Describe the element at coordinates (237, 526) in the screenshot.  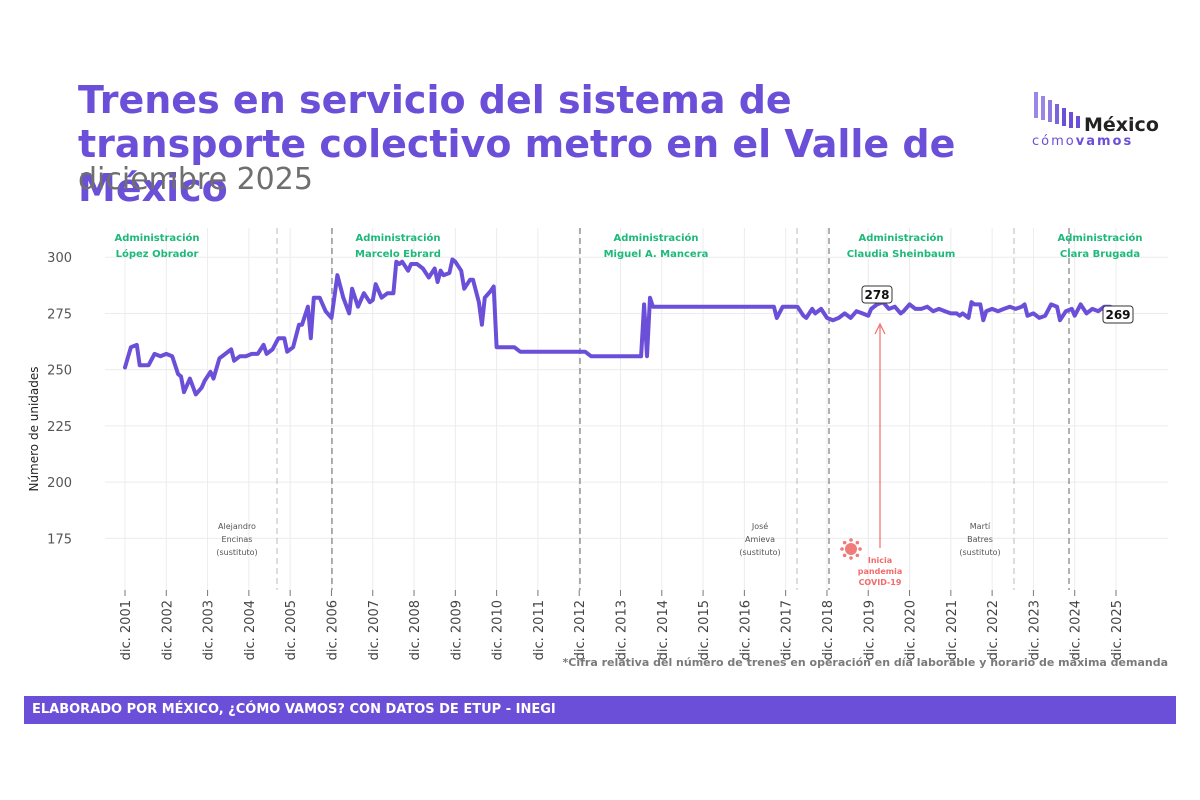
I see `substitute-label: Alejandro` at that location.